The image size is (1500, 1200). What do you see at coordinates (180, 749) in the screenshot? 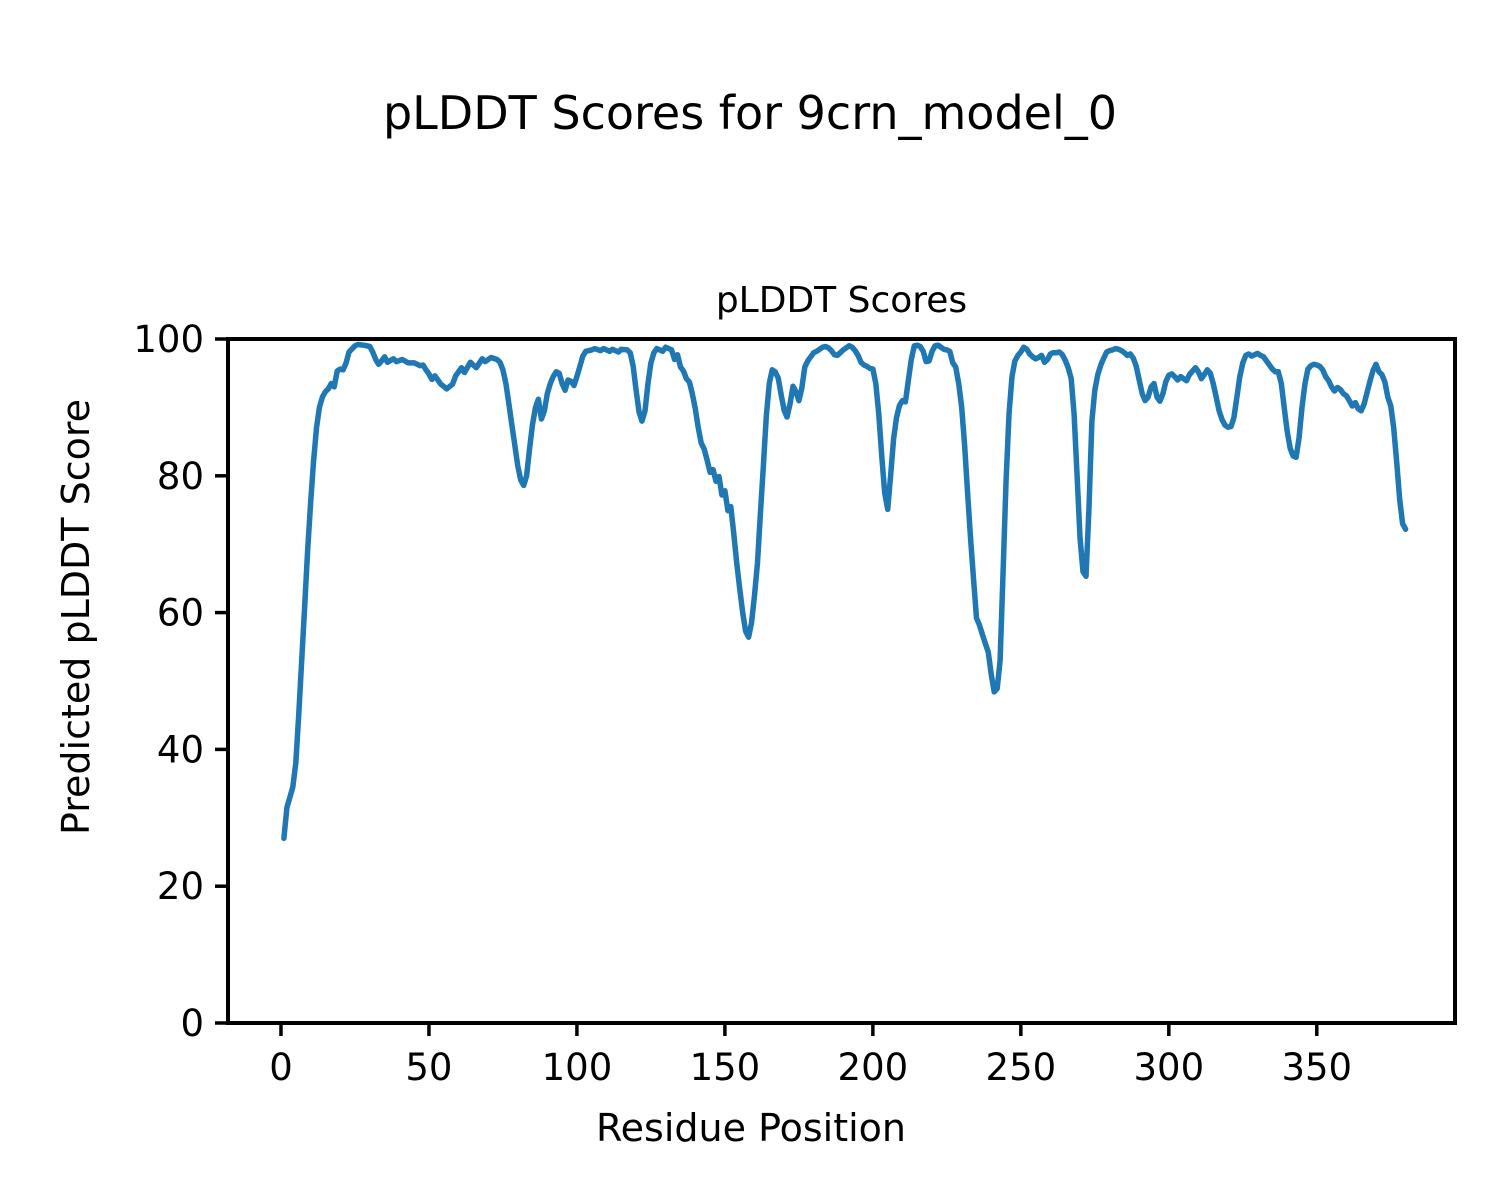
I see `y-tick-label: 40` at bounding box center [180, 749].